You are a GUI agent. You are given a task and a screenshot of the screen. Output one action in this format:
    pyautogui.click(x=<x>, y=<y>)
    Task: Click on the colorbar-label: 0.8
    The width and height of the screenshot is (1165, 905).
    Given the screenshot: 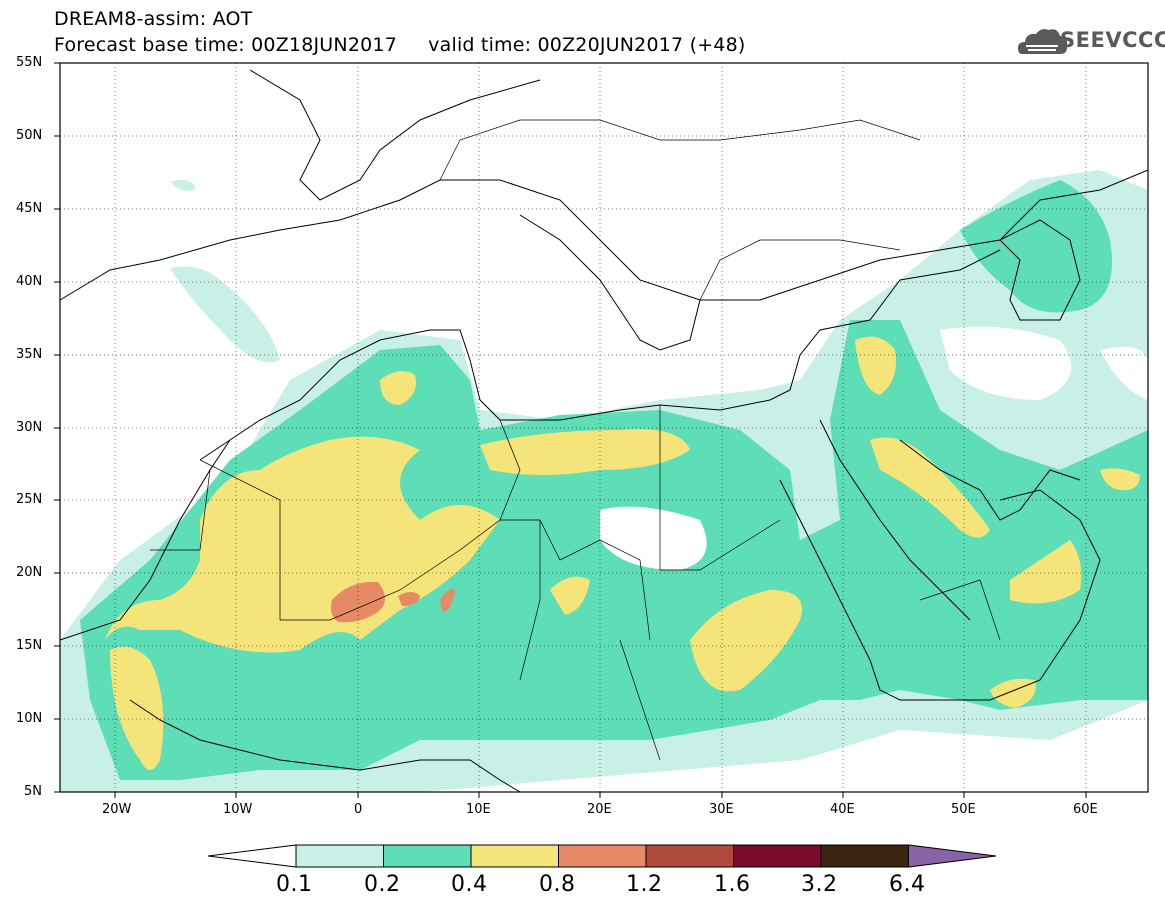 What is the action you would take?
    pyautogui.click(x=557, y=884)
    